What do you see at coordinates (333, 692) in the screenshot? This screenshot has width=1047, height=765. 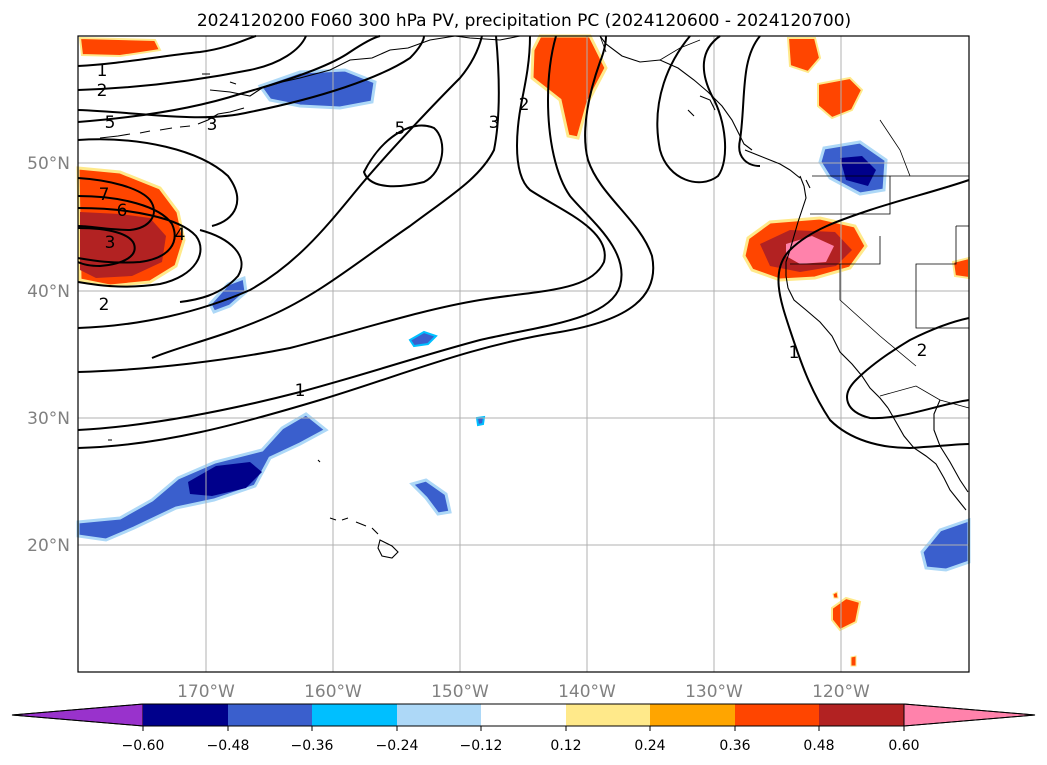 I see `lon-label-160w: 160°W` at bounding box center [333, 692].